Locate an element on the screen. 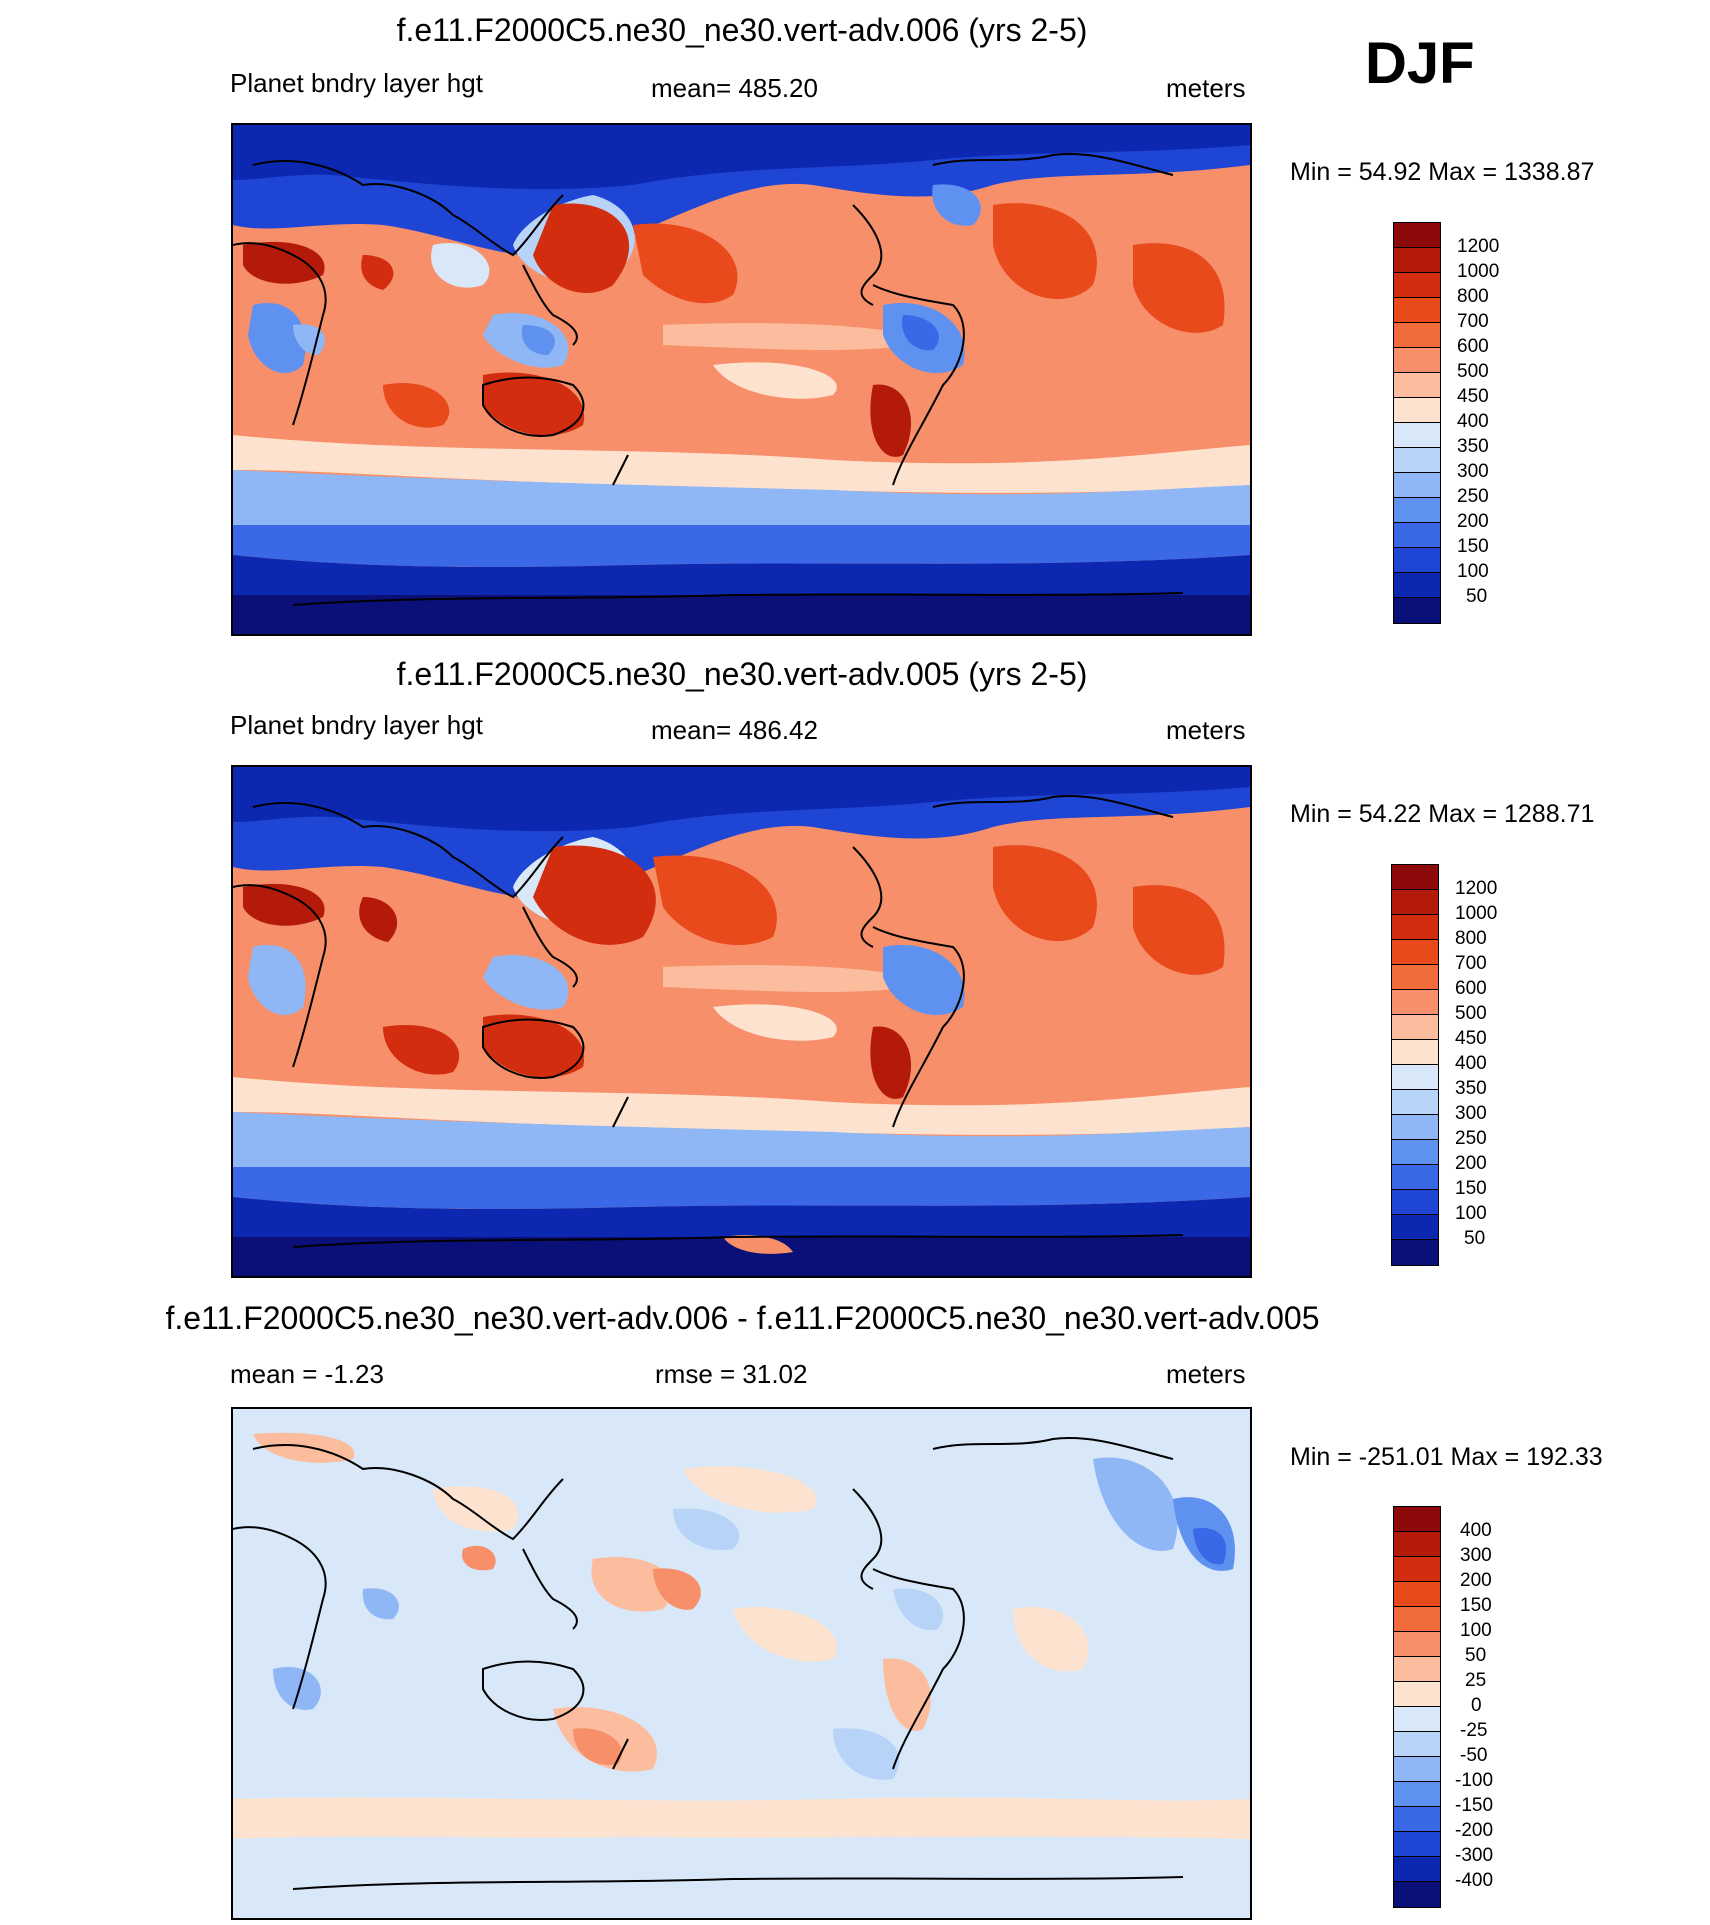 The width and height of the screenshot is (1710, 1925). colorbar-tick-label: -100 is located at coordinates (1474, 1780).